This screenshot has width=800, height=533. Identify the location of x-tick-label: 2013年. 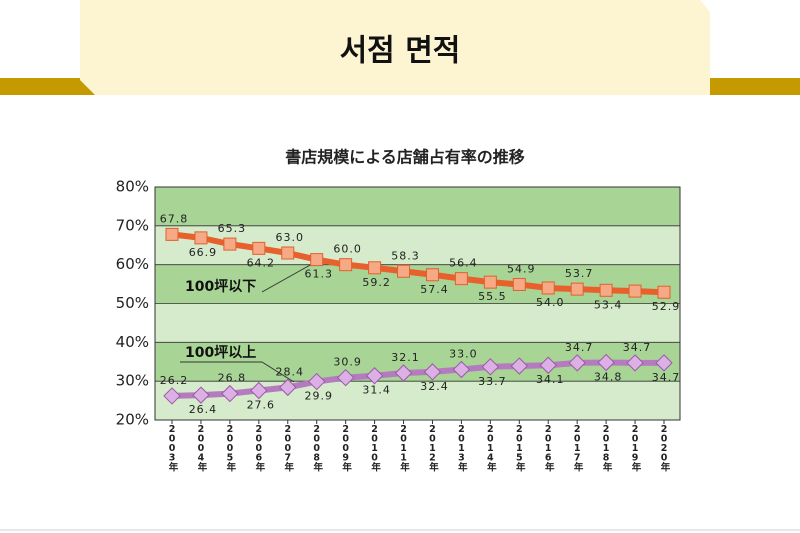
(462, 448).